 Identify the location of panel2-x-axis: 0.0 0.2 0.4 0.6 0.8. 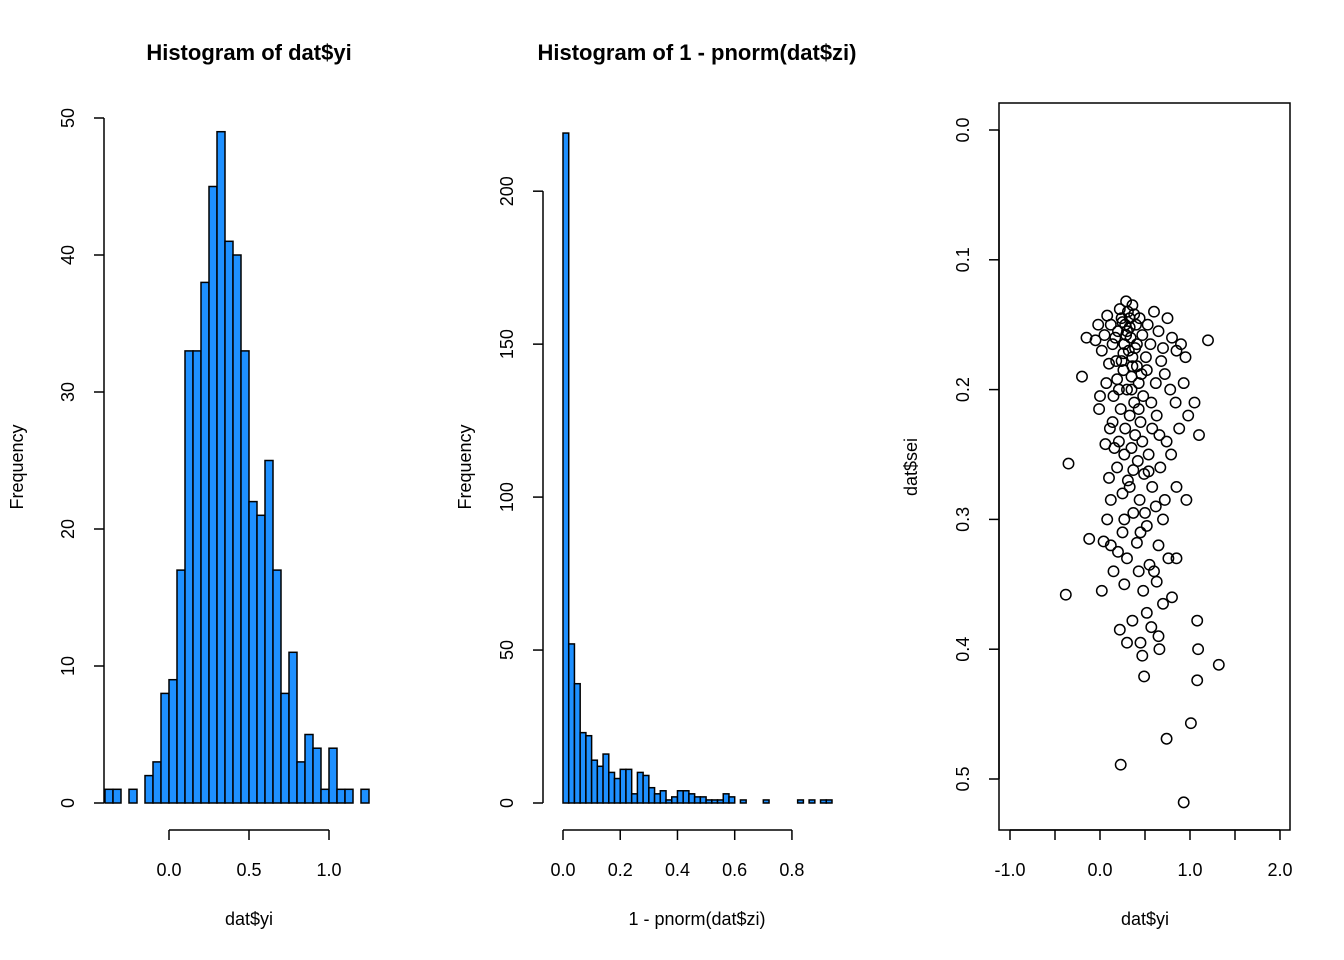
(677, 854).